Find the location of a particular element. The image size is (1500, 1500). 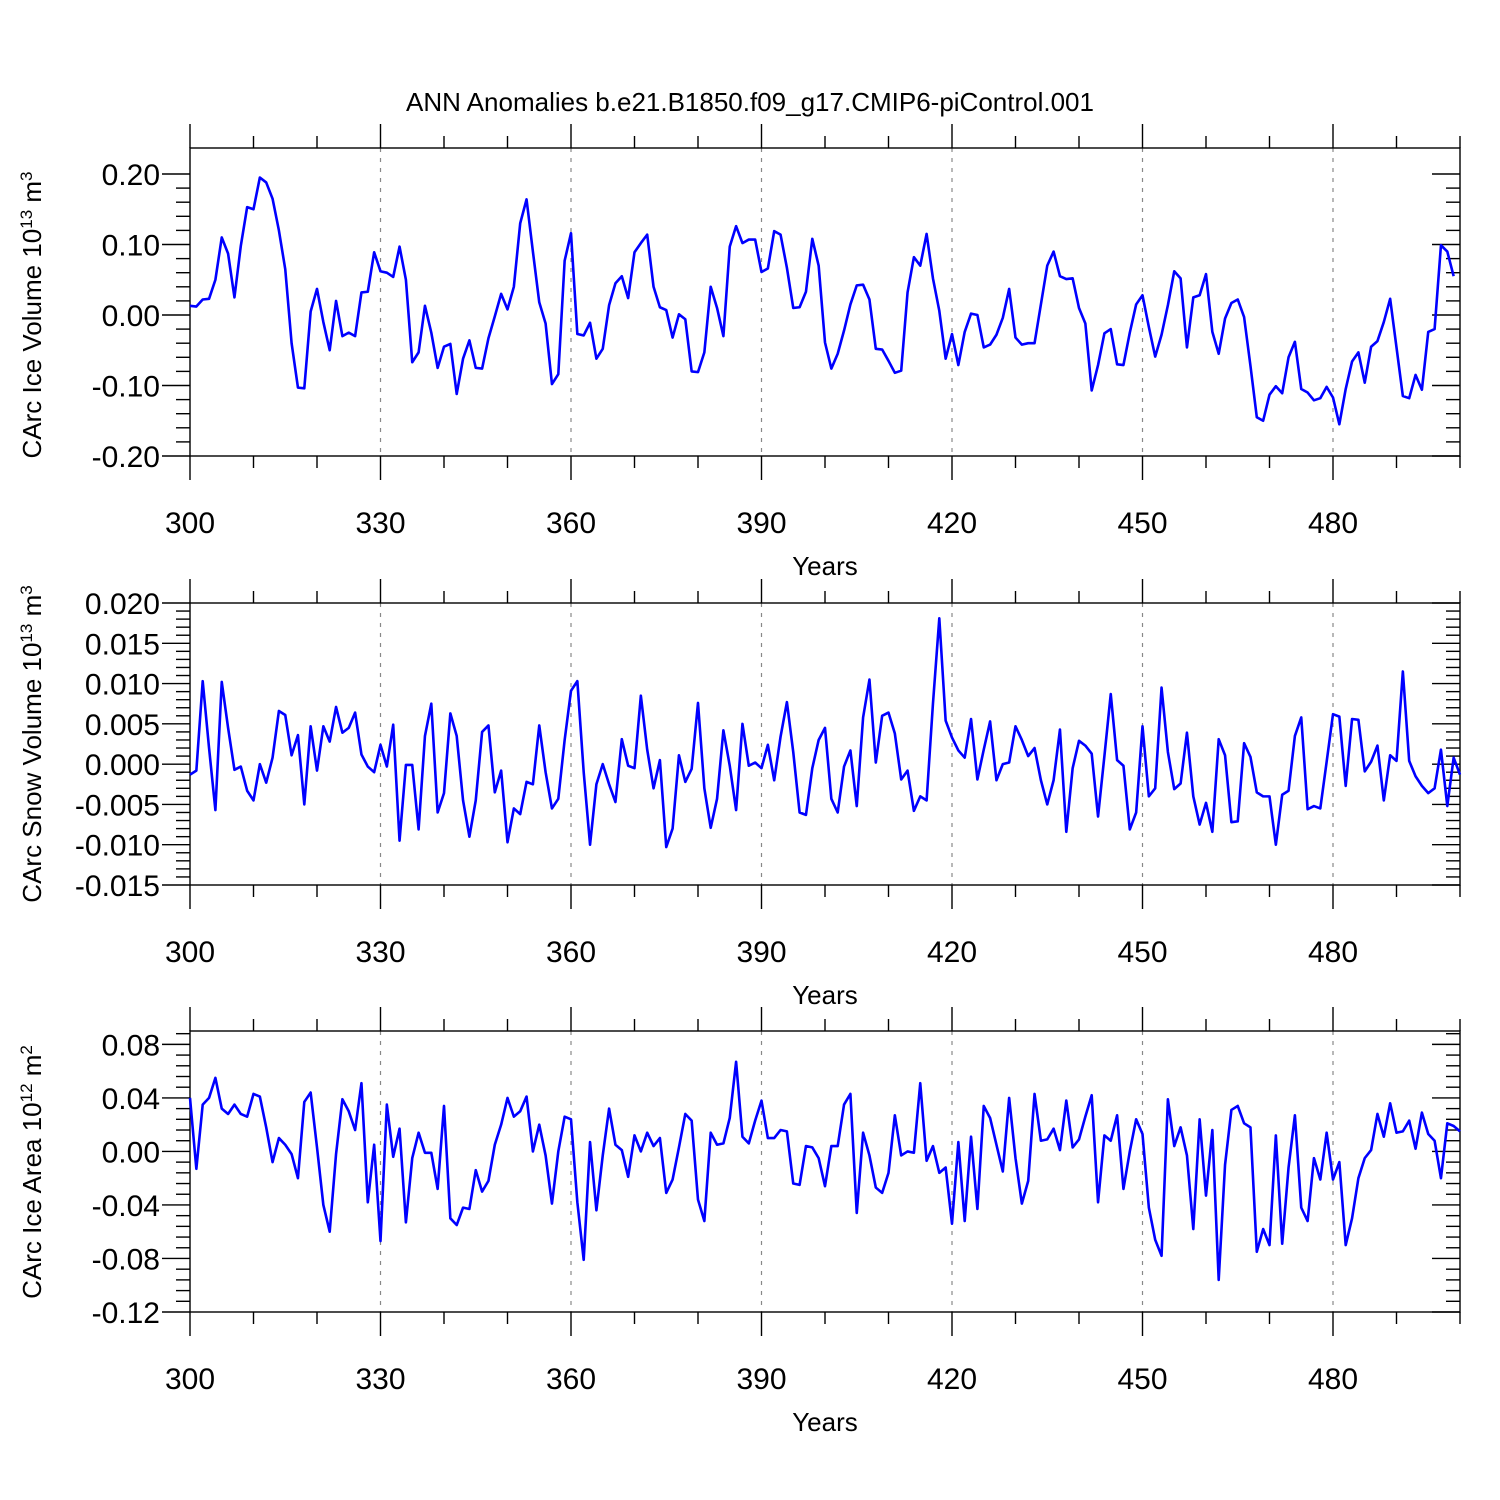

y-tick-label: -0.010 is located at coordinates (117, 846).